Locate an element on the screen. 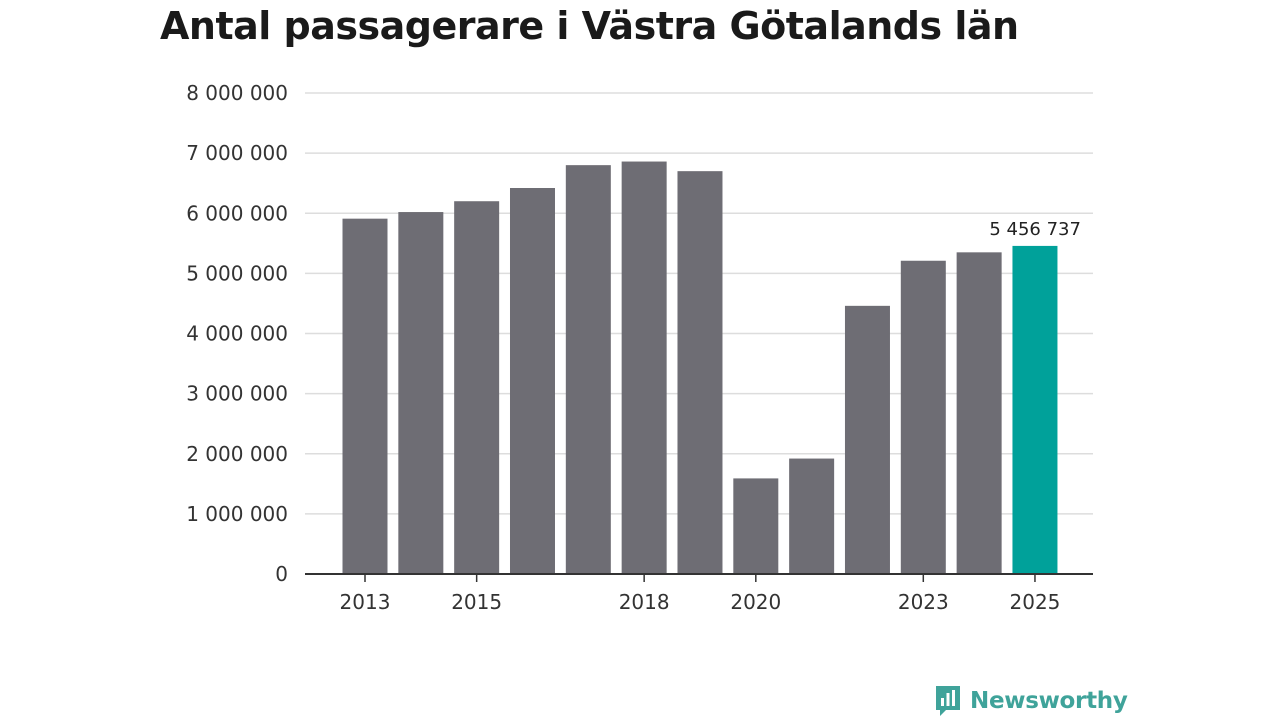  bar-2024 is located at coordinates (979, 413).